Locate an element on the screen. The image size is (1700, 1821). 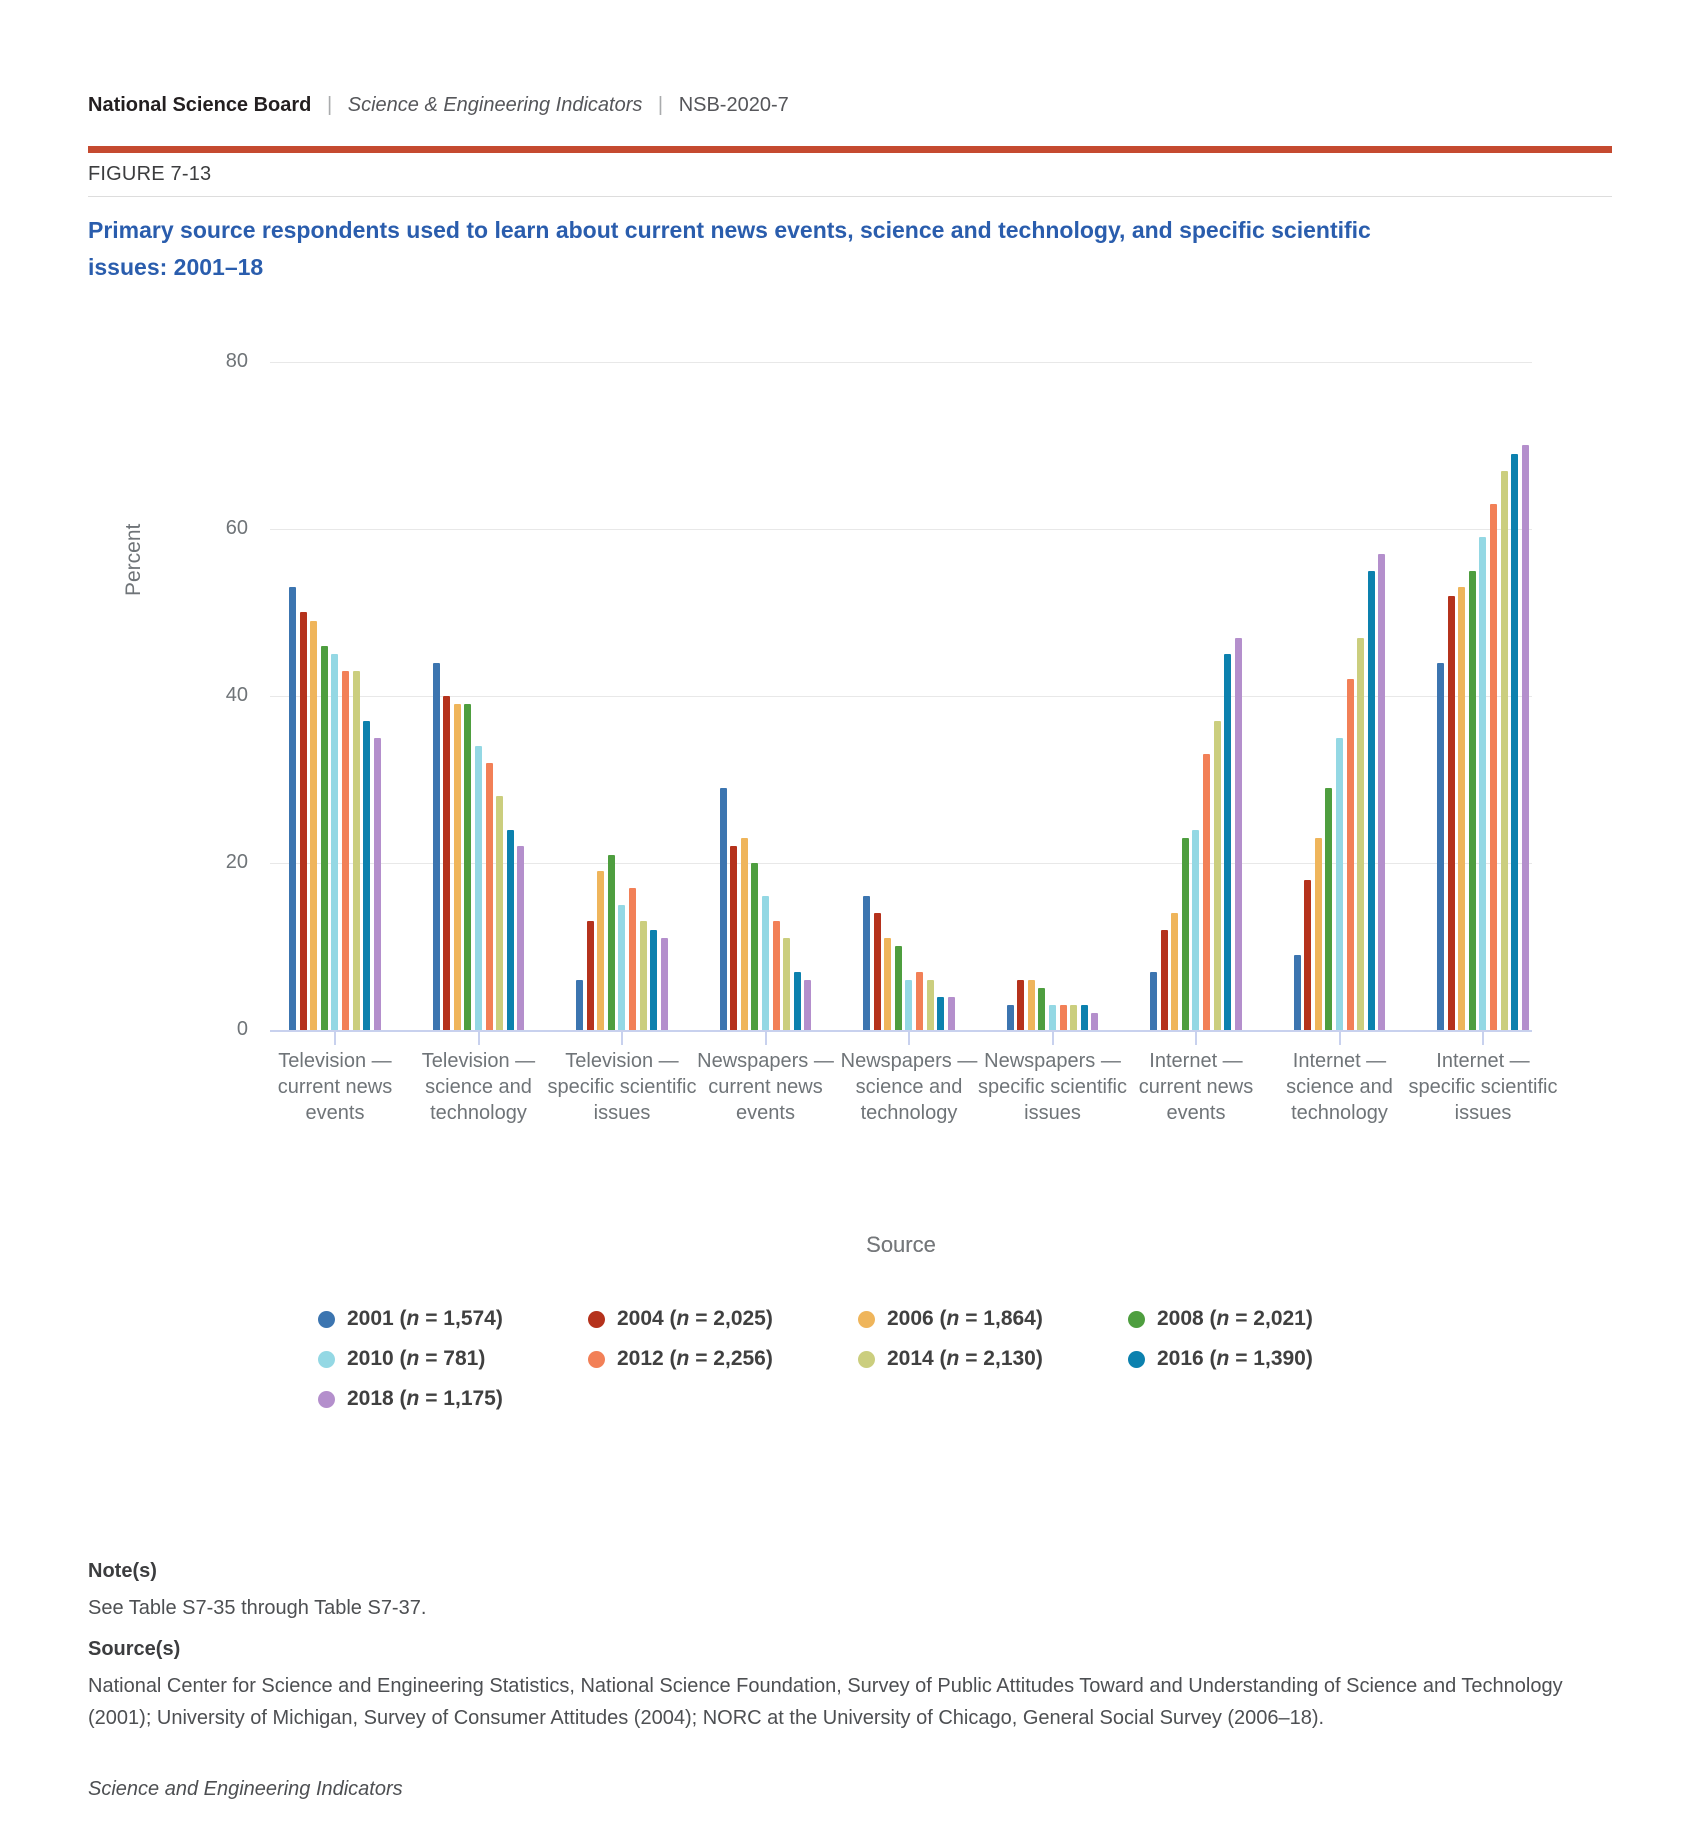
legend-swatch-2010 is located at coordinates (326, 1359).